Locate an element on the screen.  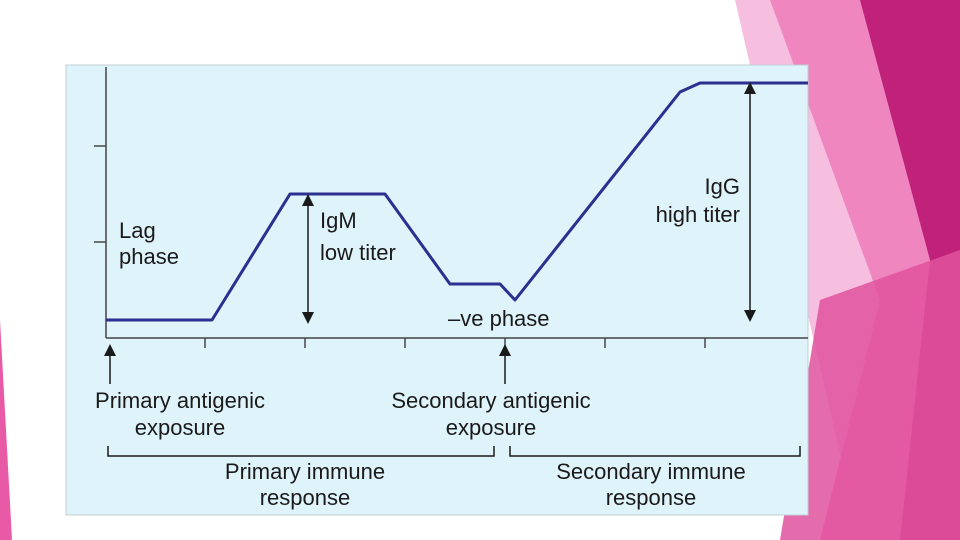
igg-label-line2: high titer is located at coordinates (698, 214).